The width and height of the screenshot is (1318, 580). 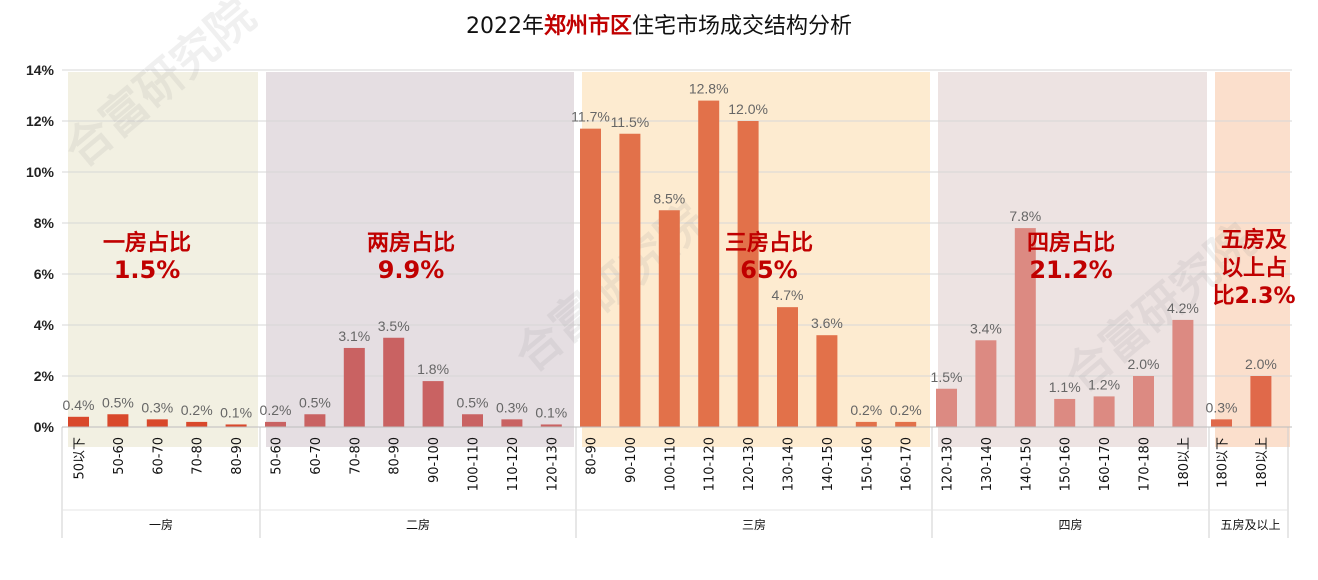 I want to click on data-label: 3.6%, so click(x=827, y=323).